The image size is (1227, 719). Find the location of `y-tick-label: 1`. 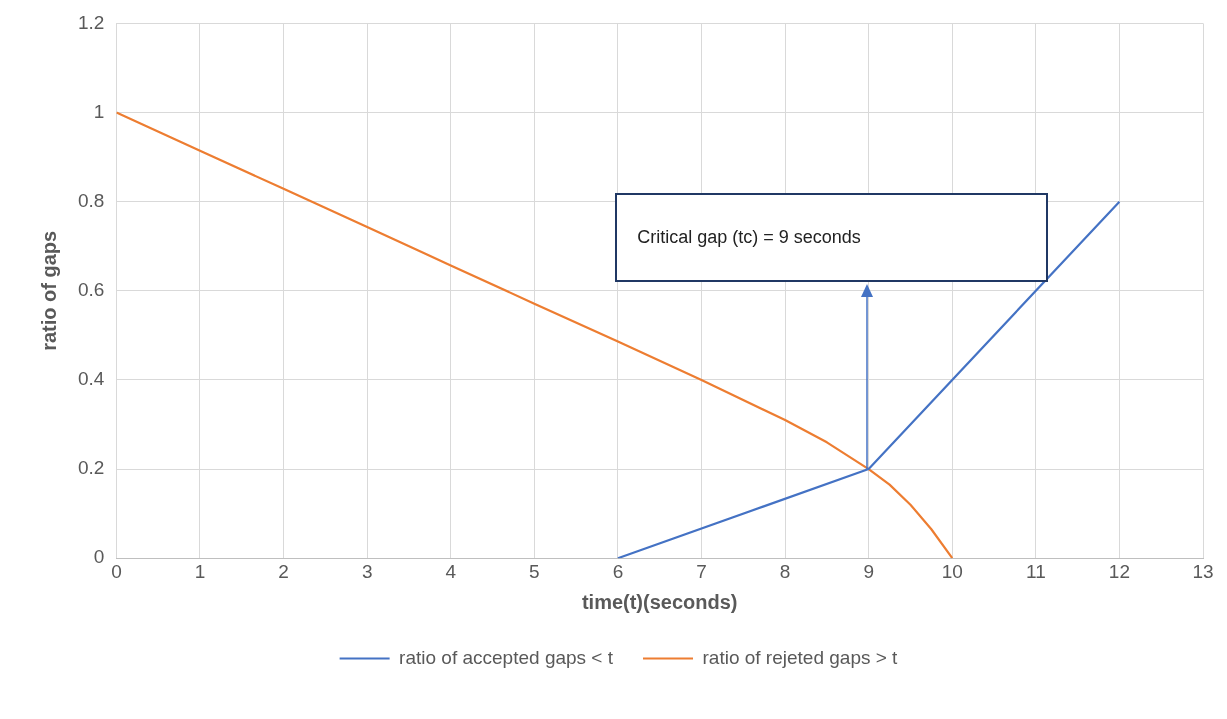

y-tick-label: 1 is located at coordinates (99, 111).